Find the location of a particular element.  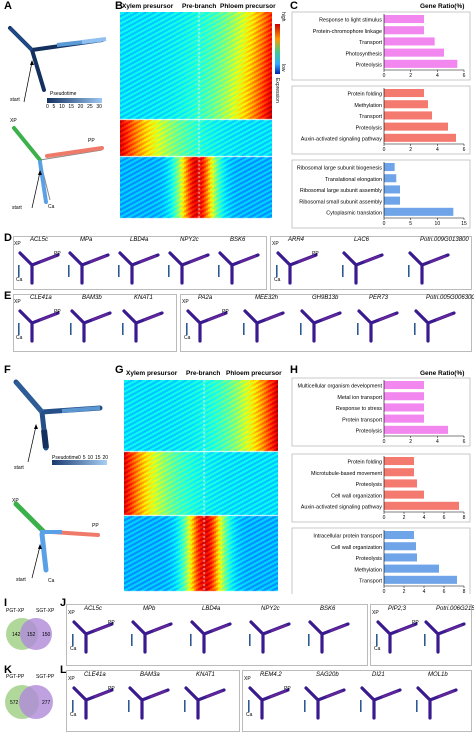

go-term-label: Response to stress is located at coordinates (359, 409).